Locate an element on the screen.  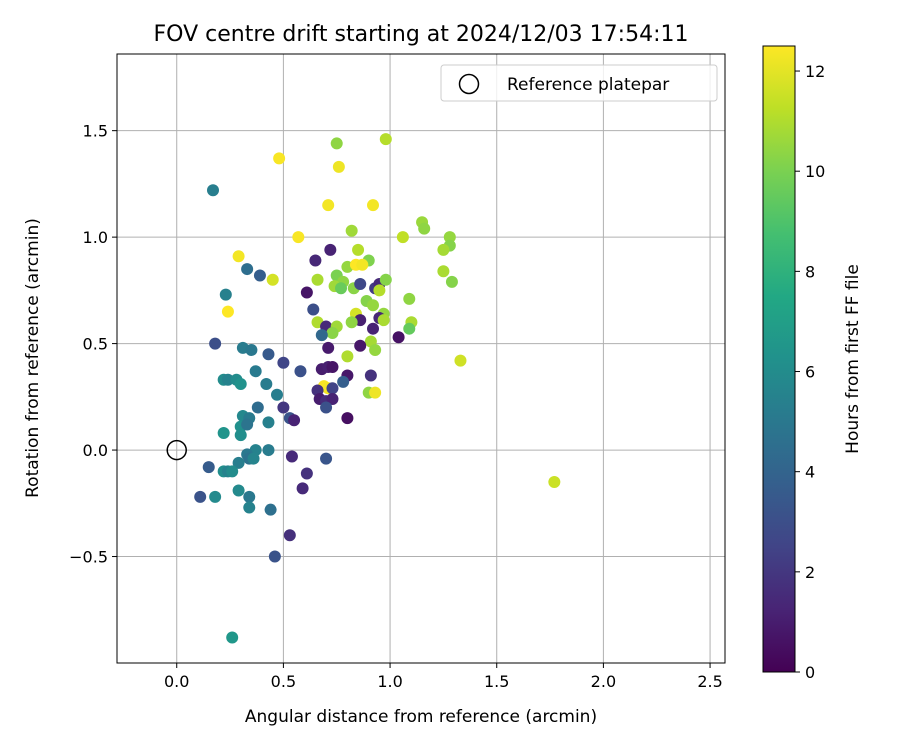
y-tick-label: 1.5 is located at coordinates (95, 131).